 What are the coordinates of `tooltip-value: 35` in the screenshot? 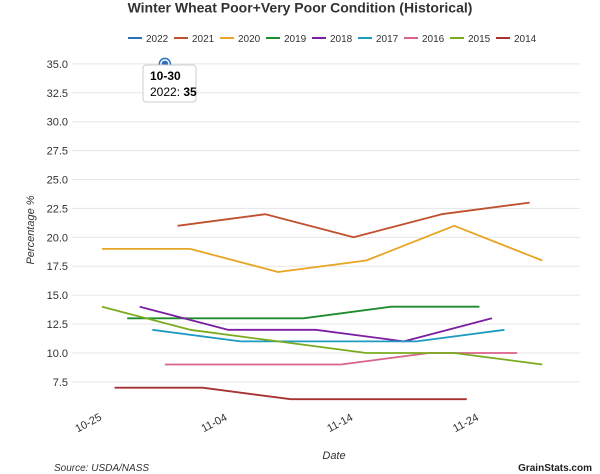 It's located at (190, 92).